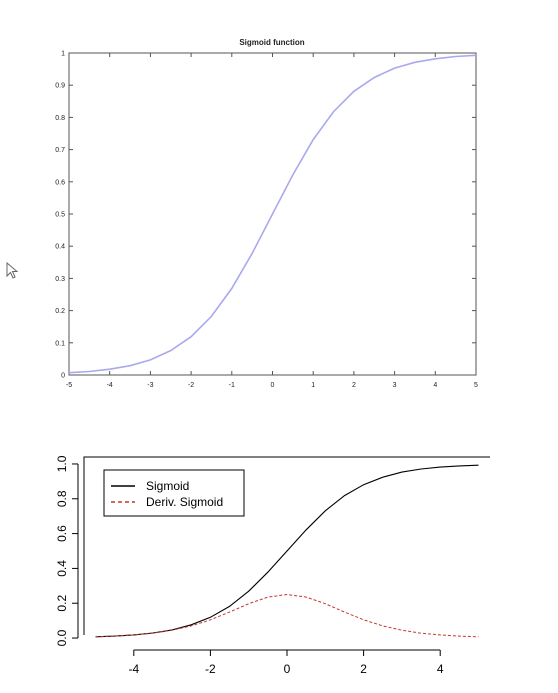 The width and height of the screenshot is (558, 693). I want to click on x-tick-label: 3, so click(395, 385).